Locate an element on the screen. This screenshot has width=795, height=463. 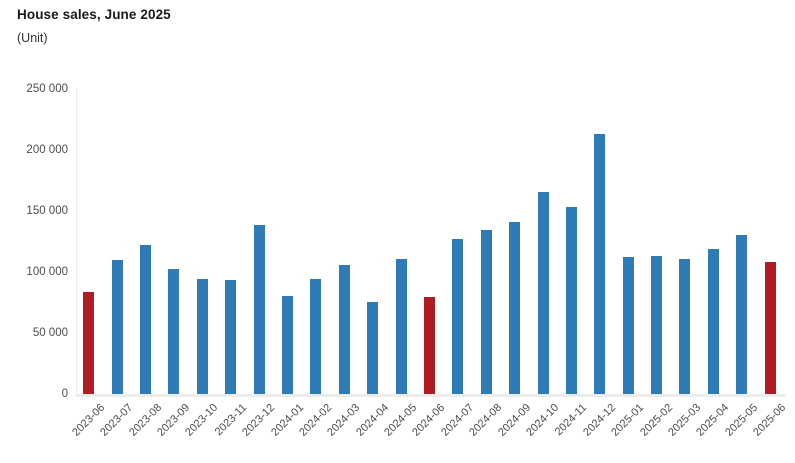
y-axis-tick-label: 0 is located at coordinates (64, 394).